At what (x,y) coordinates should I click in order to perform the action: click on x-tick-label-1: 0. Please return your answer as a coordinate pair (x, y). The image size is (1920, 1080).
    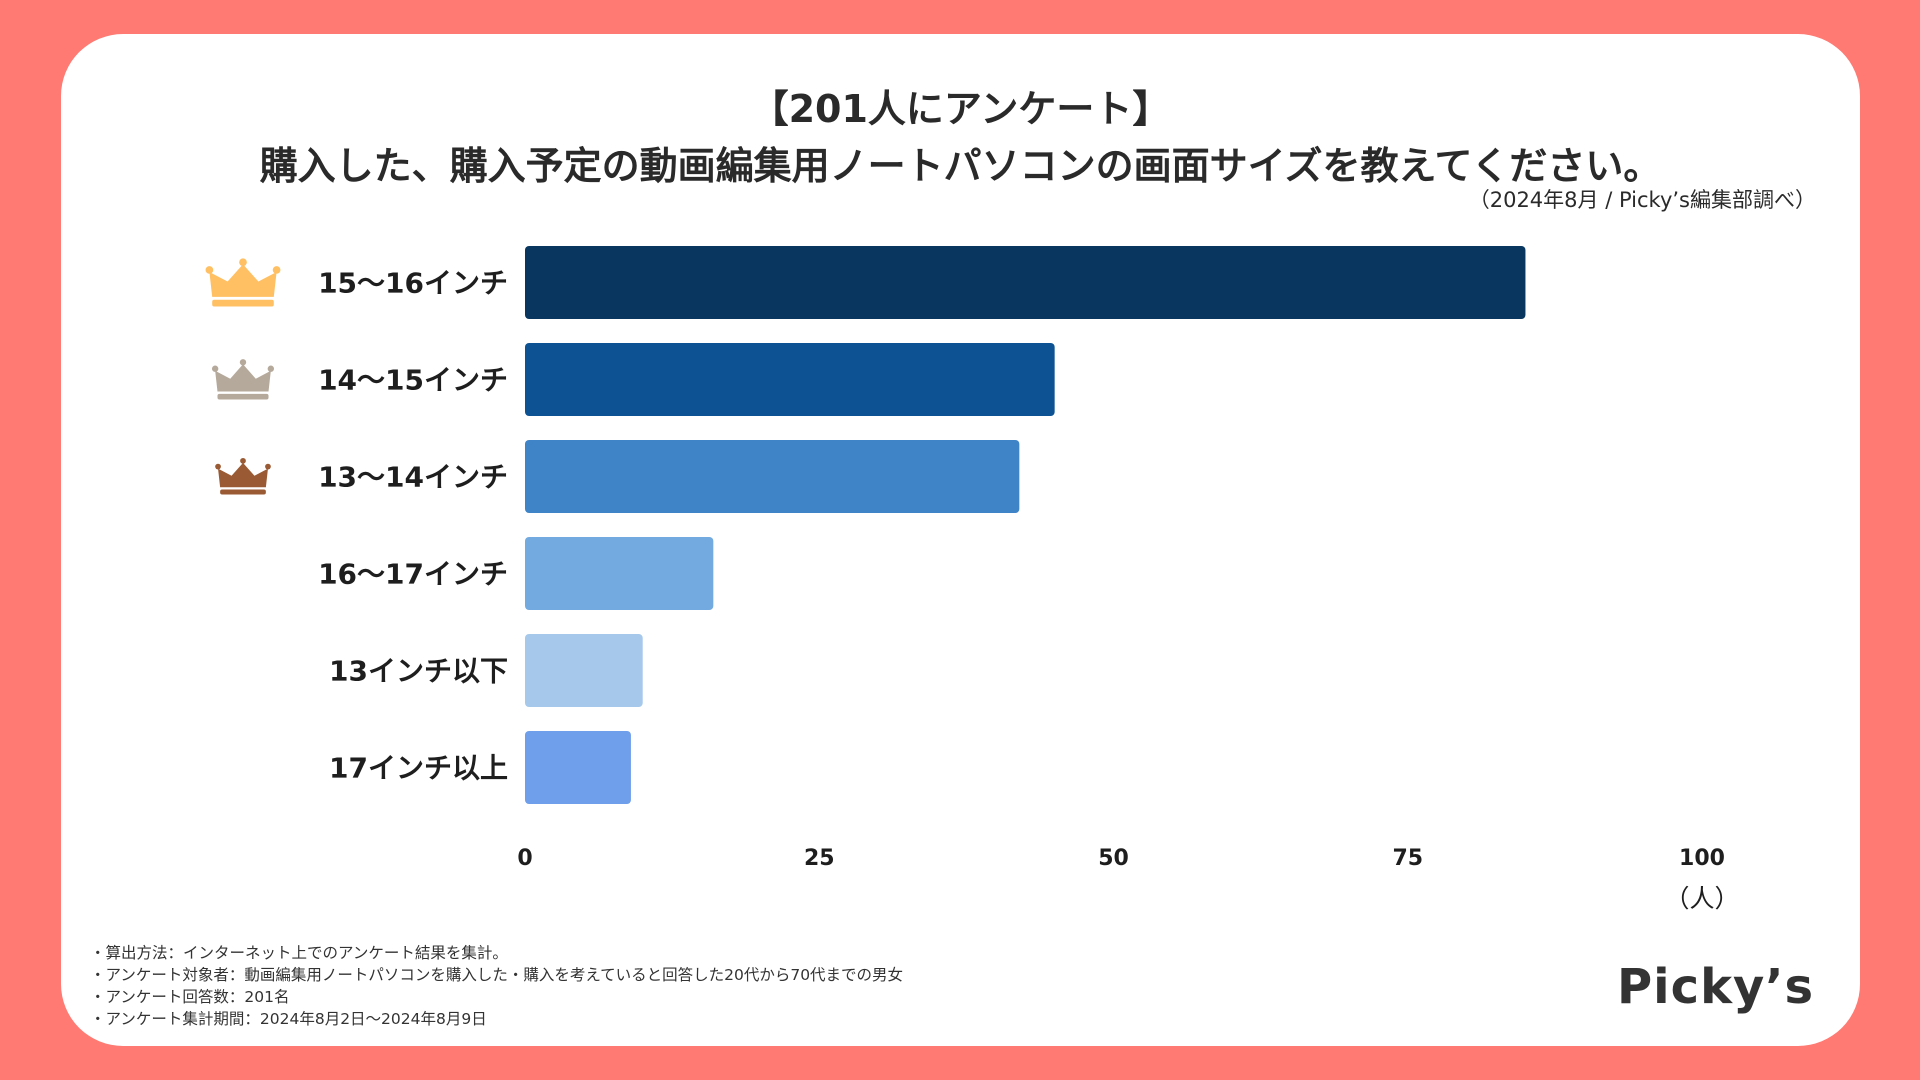
    Looking at the image, I should click on (524, 858).